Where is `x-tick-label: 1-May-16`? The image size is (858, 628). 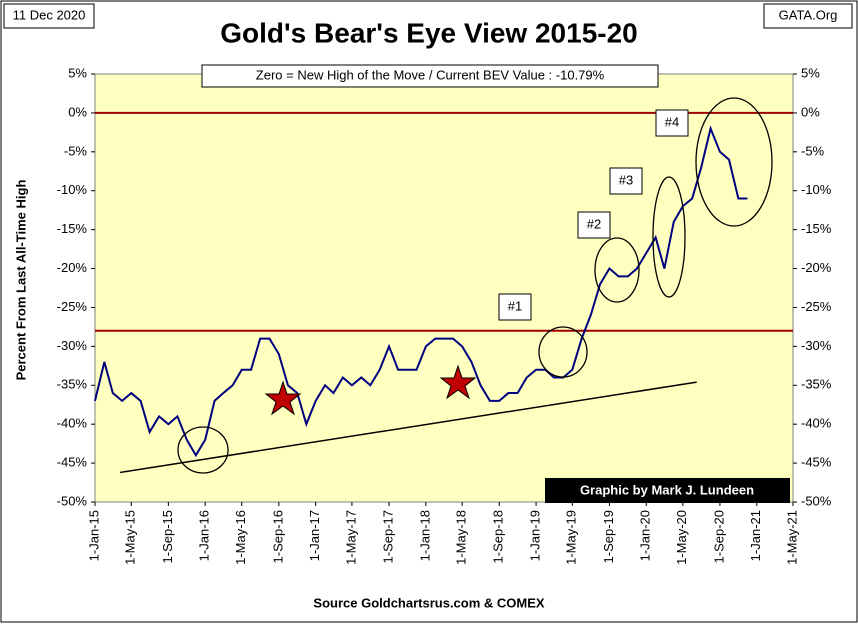 x-tick-label: 1-May-16 is located at coordinates (240, 537).